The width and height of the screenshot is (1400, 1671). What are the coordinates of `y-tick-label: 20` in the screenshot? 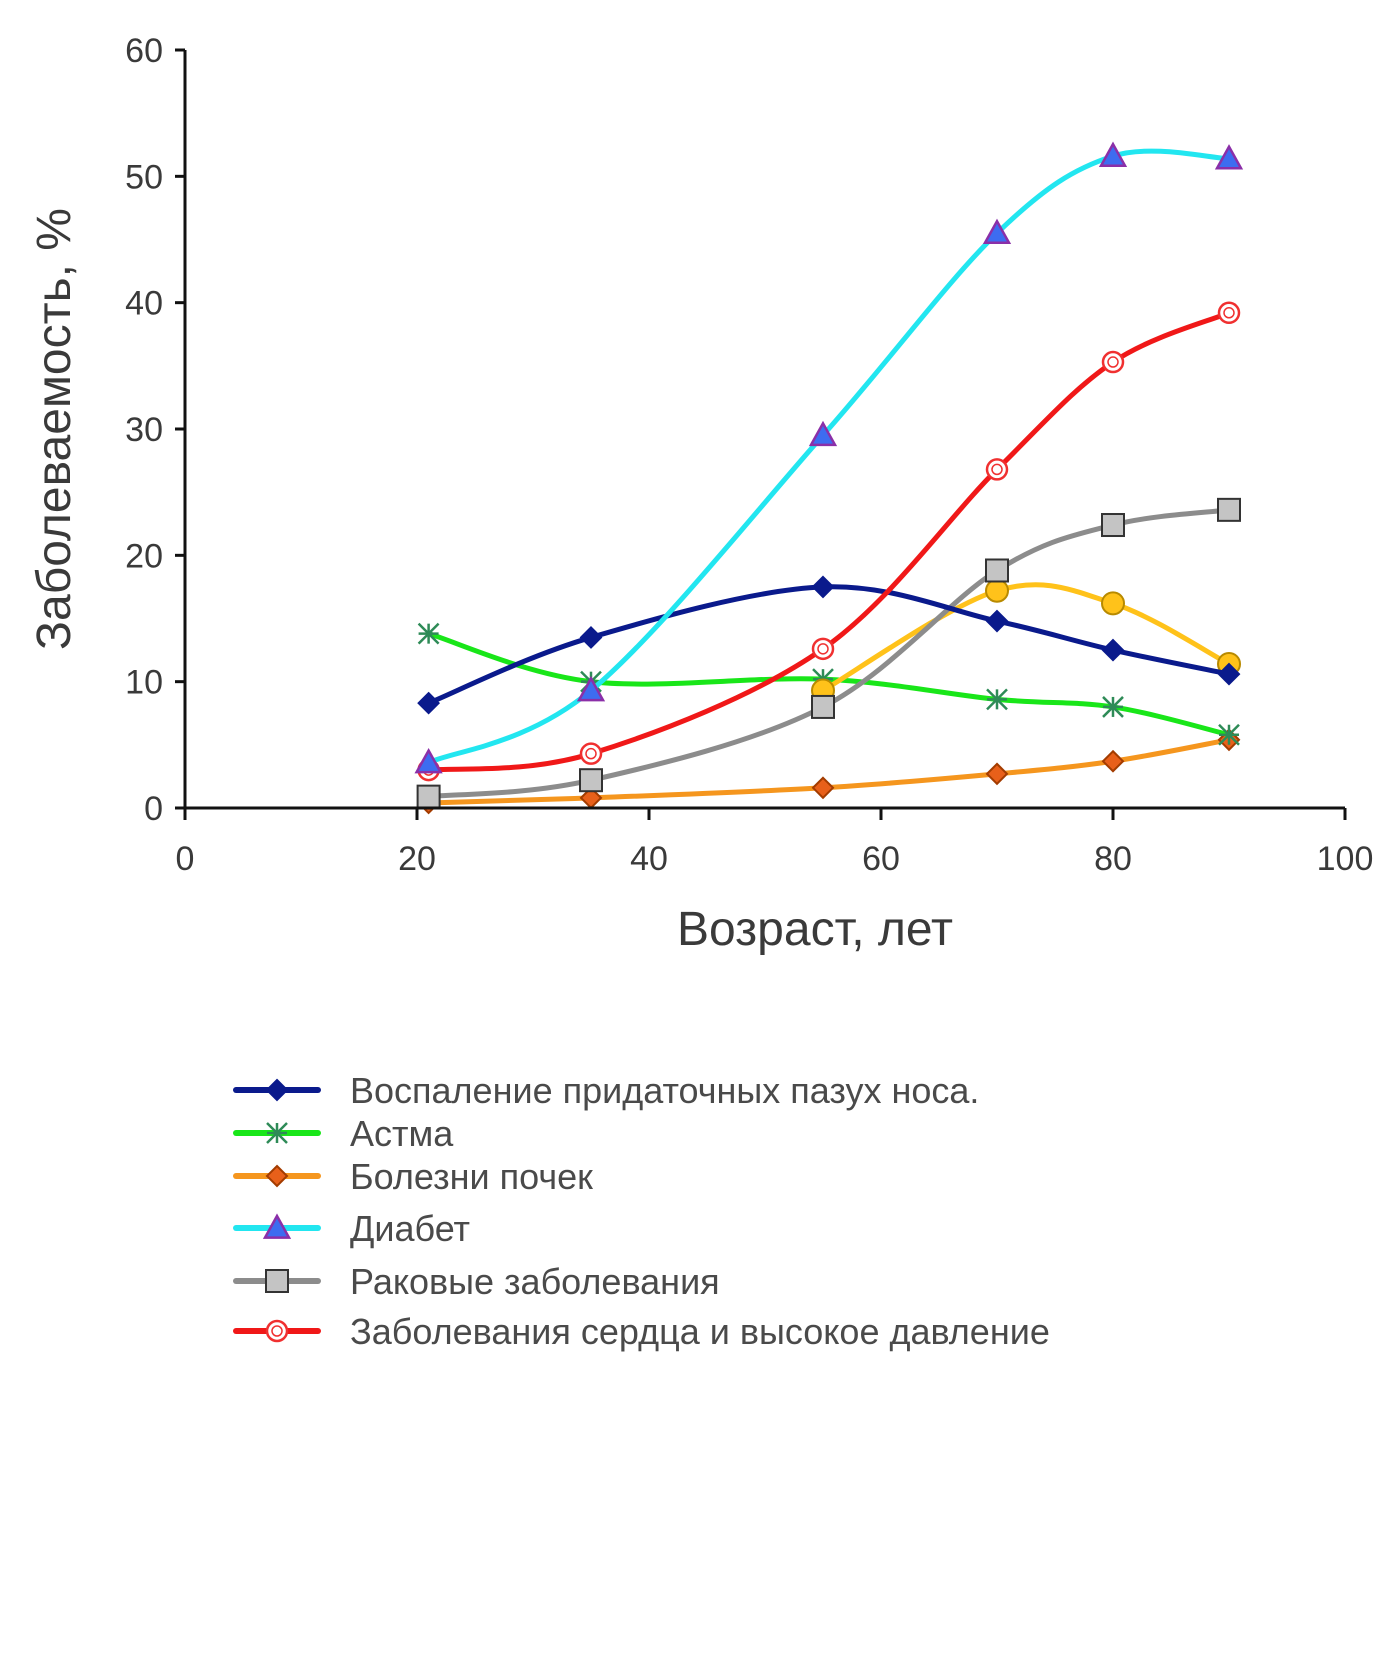 It's located at (144, 556).